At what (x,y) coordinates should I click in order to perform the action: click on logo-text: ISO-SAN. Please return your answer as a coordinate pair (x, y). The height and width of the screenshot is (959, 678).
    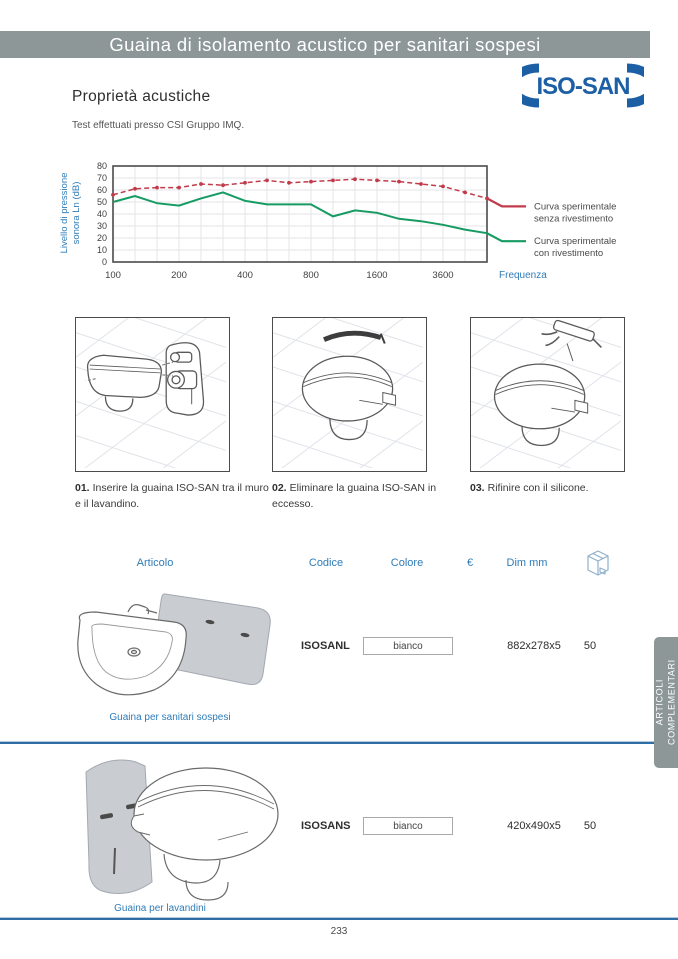
    Looking at the image, I should click on (582, 86).